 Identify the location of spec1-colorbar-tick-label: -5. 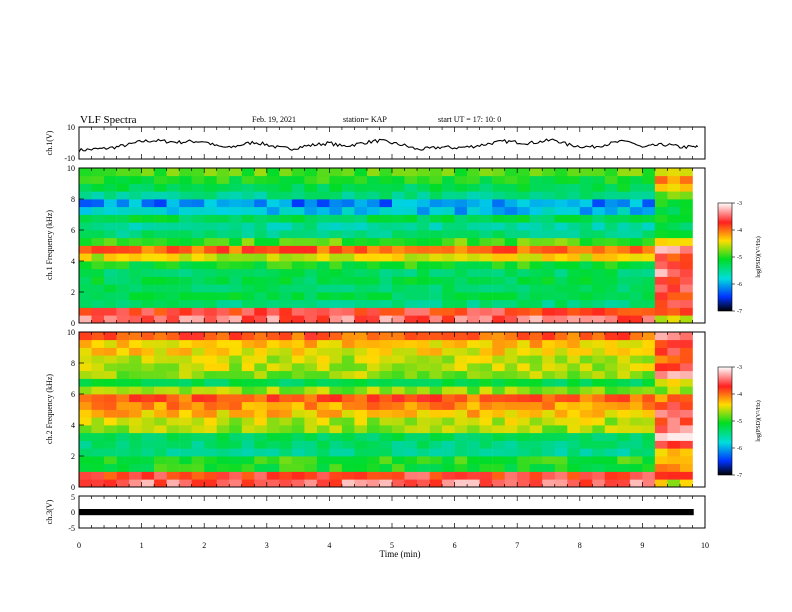
(739, 258).